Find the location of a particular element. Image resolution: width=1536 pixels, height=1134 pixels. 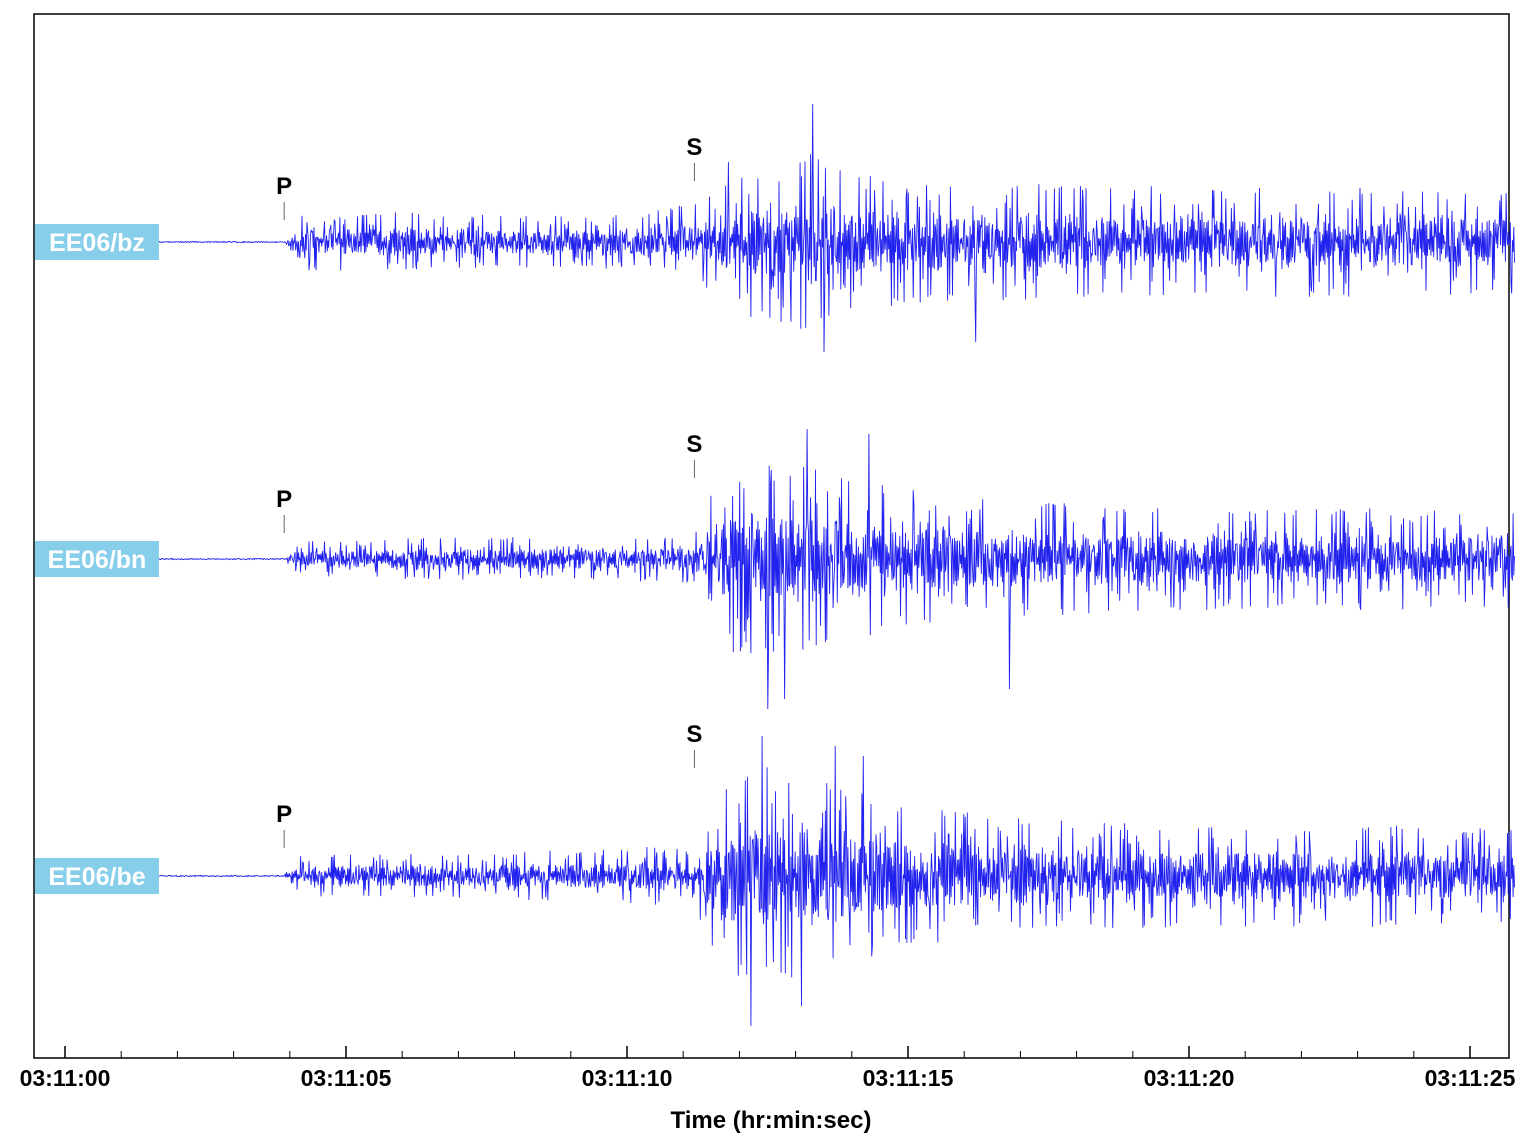

x-axis-label: Time (hr:min:sec) is located at coordinates (771, 1120).